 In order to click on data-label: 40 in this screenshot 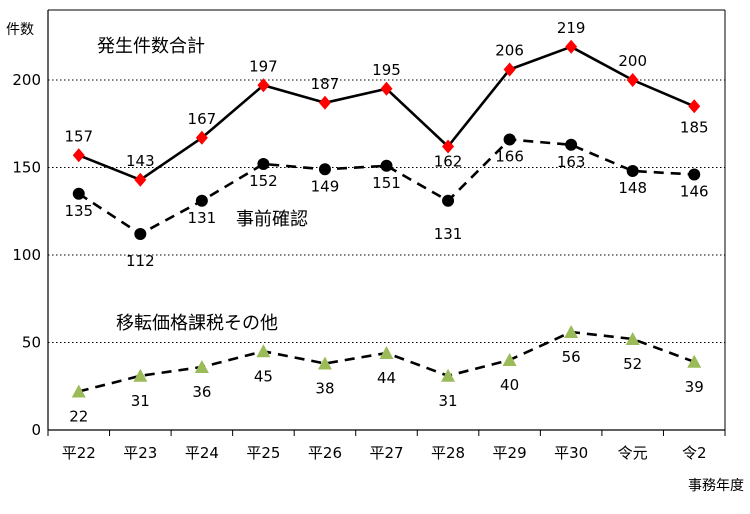, I will do `click(509, 385)`.